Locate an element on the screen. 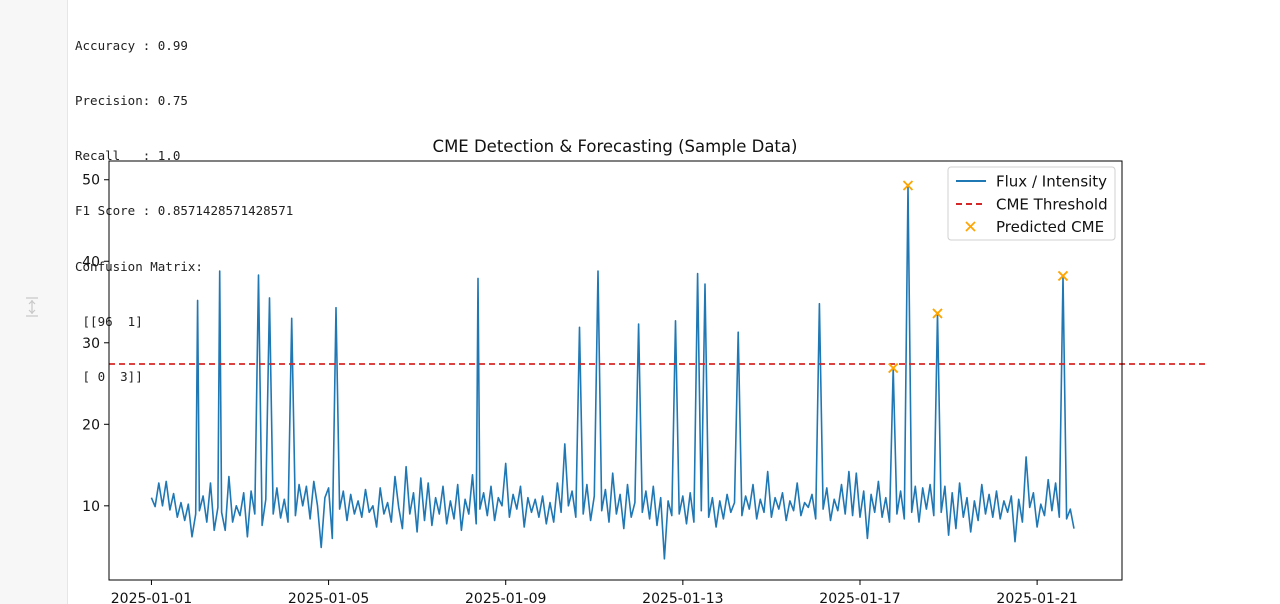 Image resolution: width=1280 pixels, height=604 pixels. x-tick-label: 2025-01-21 is located at coordinates (1036, 597).